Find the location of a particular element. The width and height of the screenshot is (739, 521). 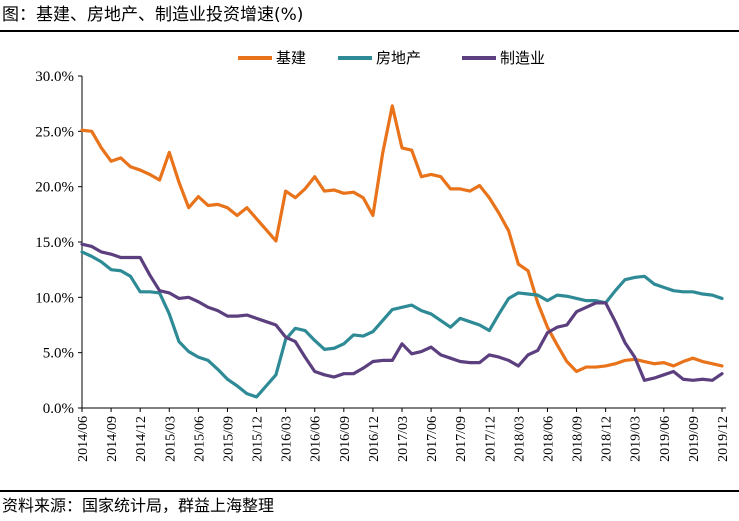

y-tick-label: 25.0% is located at coordinates (54, 132).